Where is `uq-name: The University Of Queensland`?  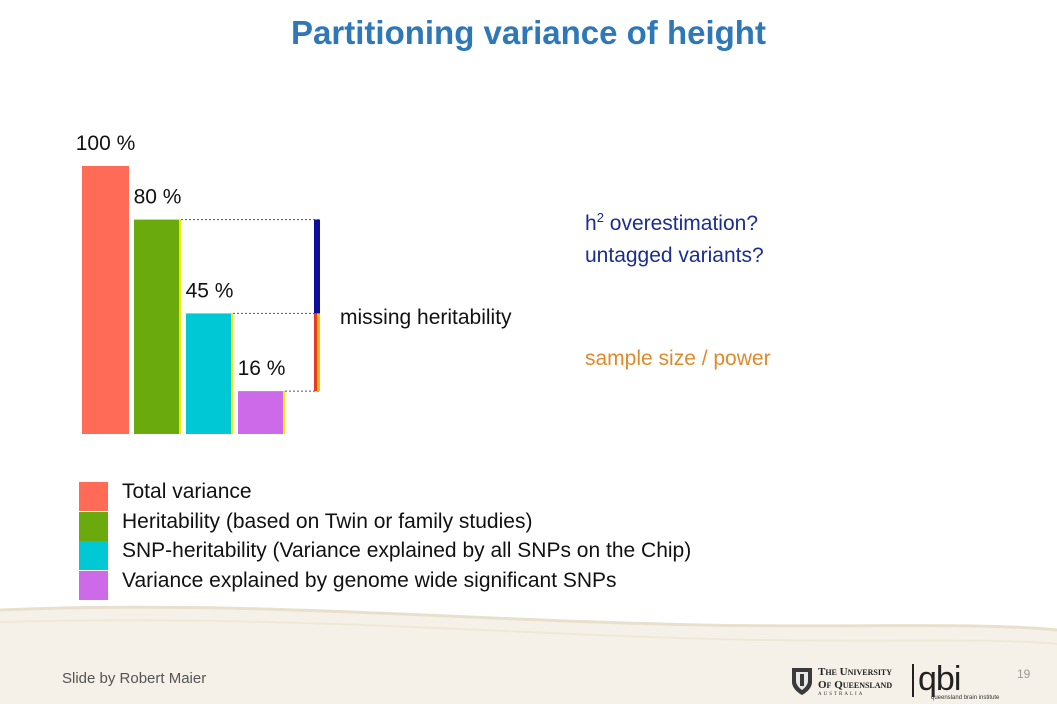 uq-name: The University Of Queensland is located at coordinates (855, 678).